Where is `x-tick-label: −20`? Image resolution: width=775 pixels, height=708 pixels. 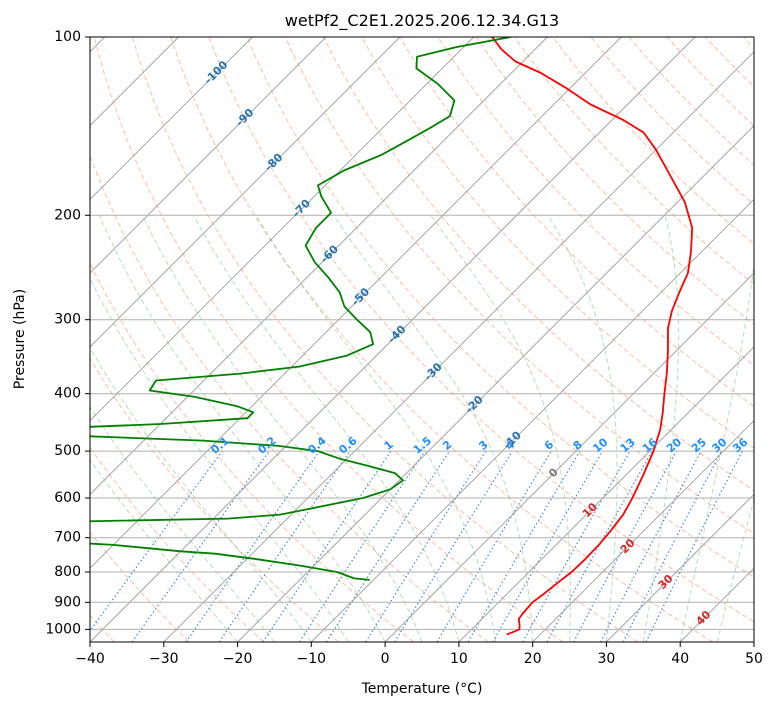
x-tick-label: −20 is located at coordinates (238, 659).